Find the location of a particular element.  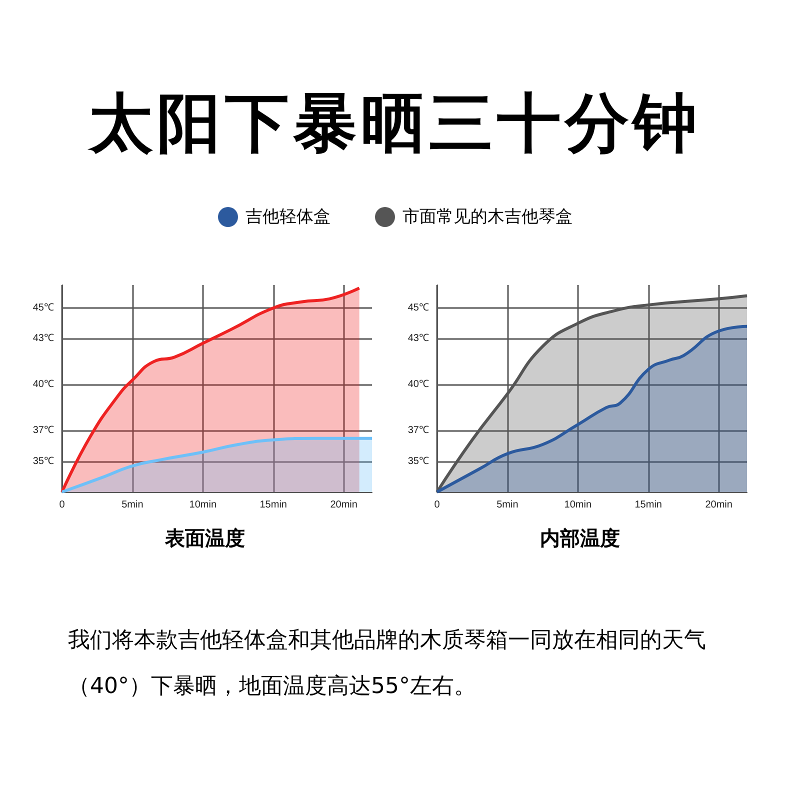

chart-title: 太阳下暴晒三十分钟 is located at coordinates (394, 124).